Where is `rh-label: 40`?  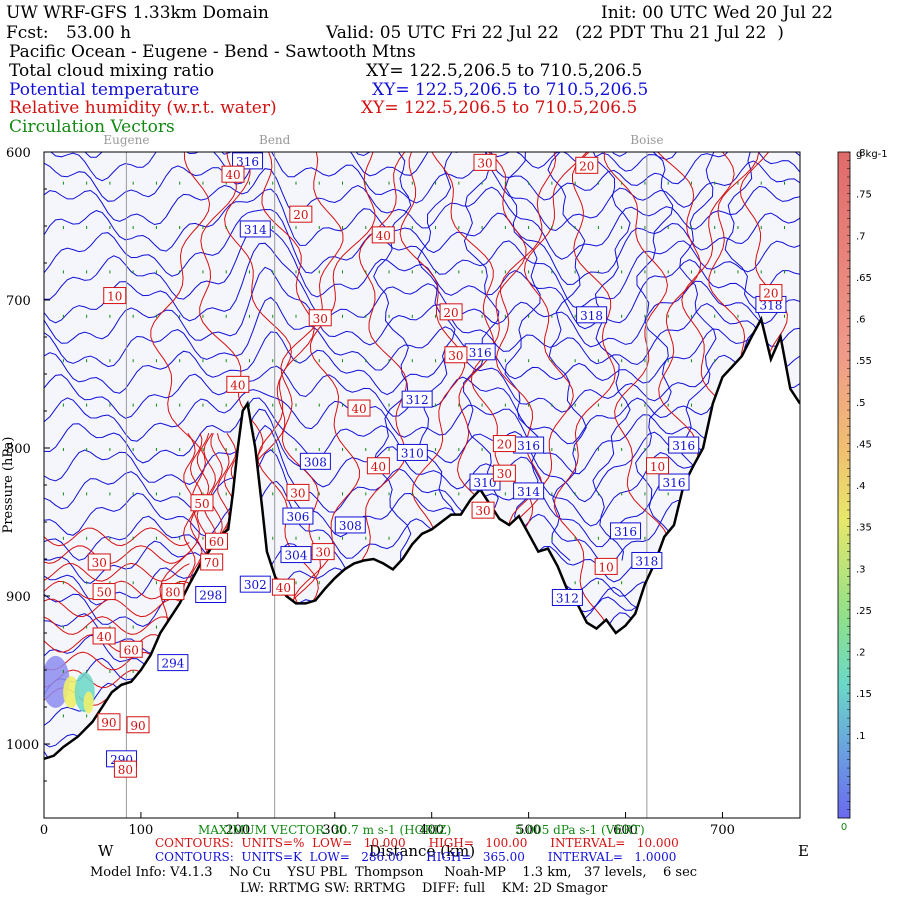
rh-label: 40 is located at coordinates (359, 408).